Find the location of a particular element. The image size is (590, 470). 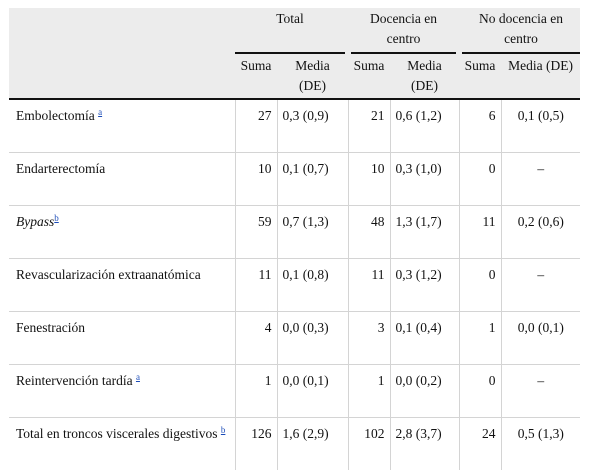

docencia-sum: 21 is located at coordinates (369, 126).